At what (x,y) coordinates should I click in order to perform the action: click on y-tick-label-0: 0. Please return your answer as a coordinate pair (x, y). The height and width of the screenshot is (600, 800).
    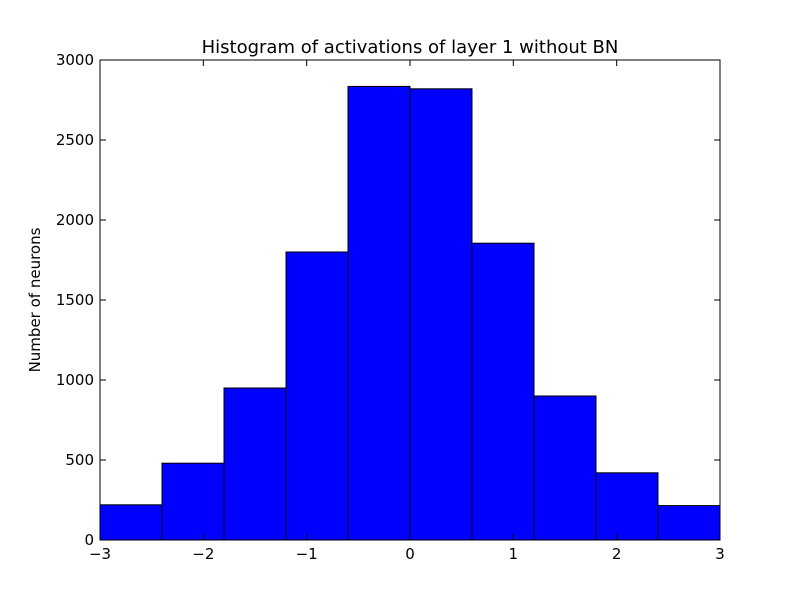
    Looking at the image, I should click on (89, 540).